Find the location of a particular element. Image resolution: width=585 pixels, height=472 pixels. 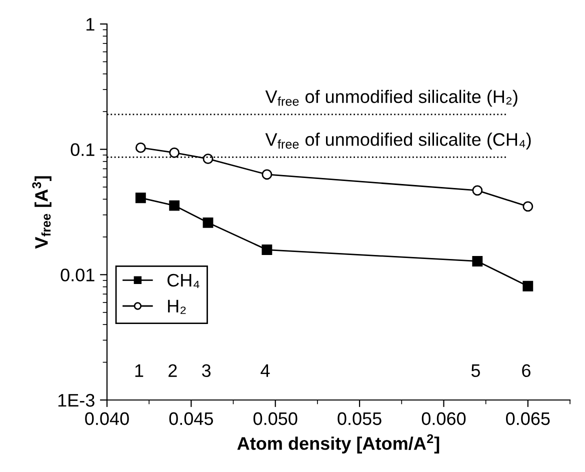

annotation: 4 is located at coordinates (265, 370).